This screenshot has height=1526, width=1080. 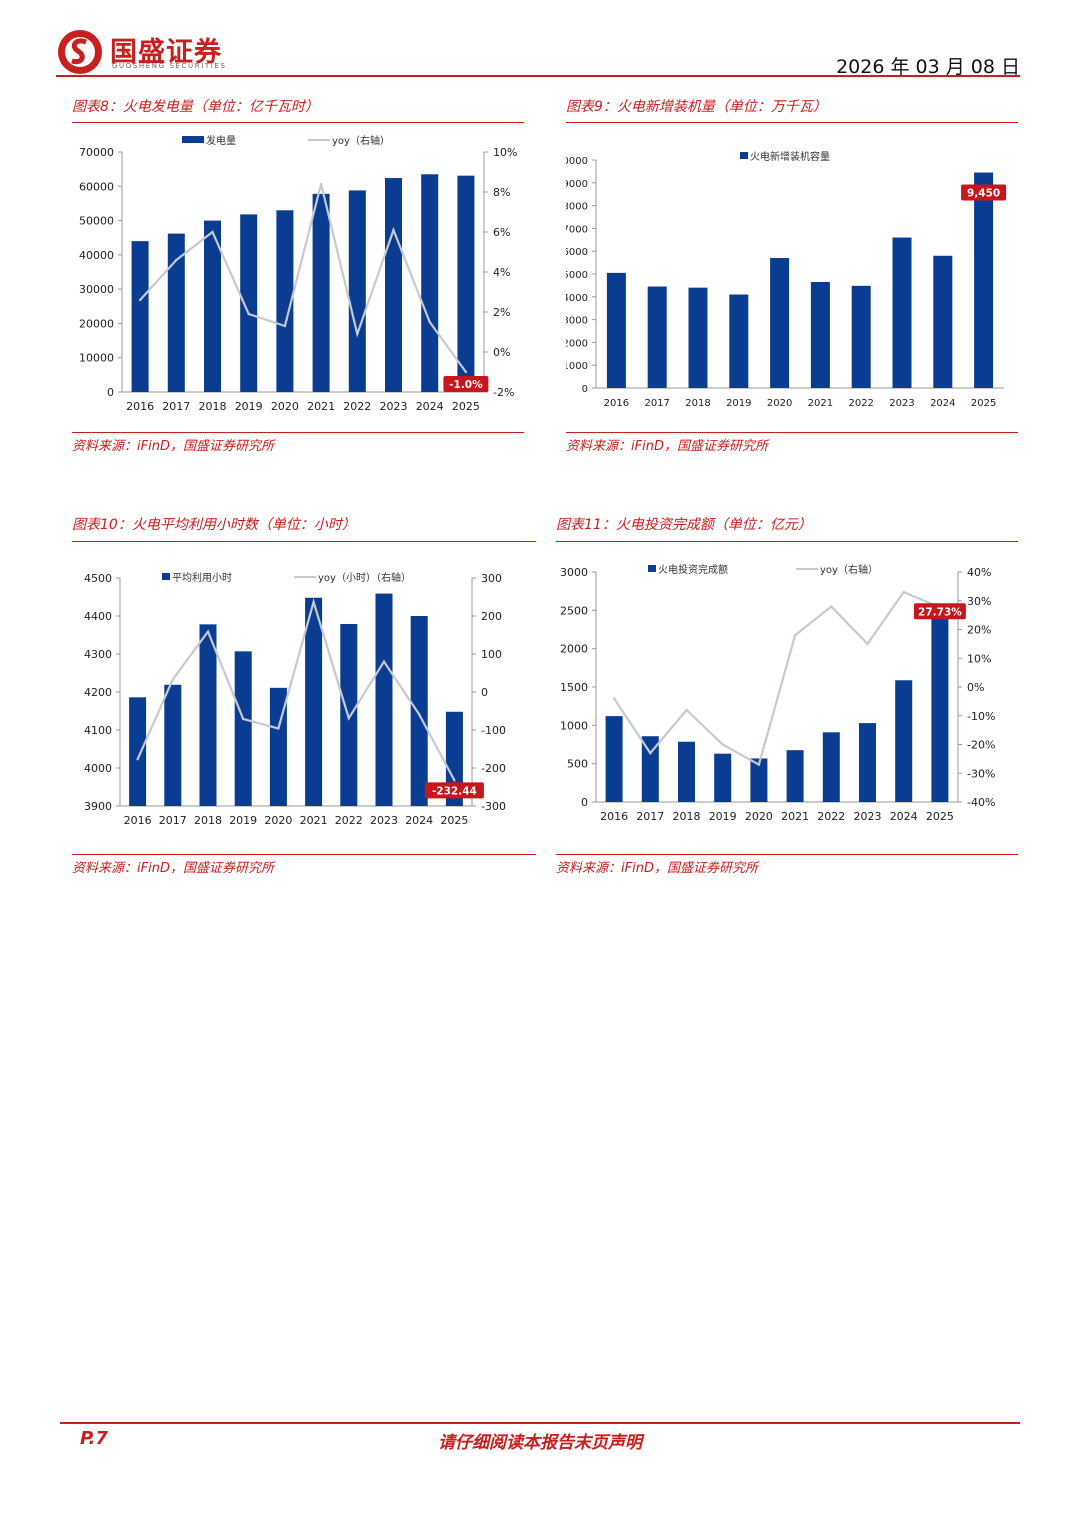 What do you see at coordinates (96, 152) in the screenshot?
I see `left-tick-label: 70000` at bounding box center [96, 152].